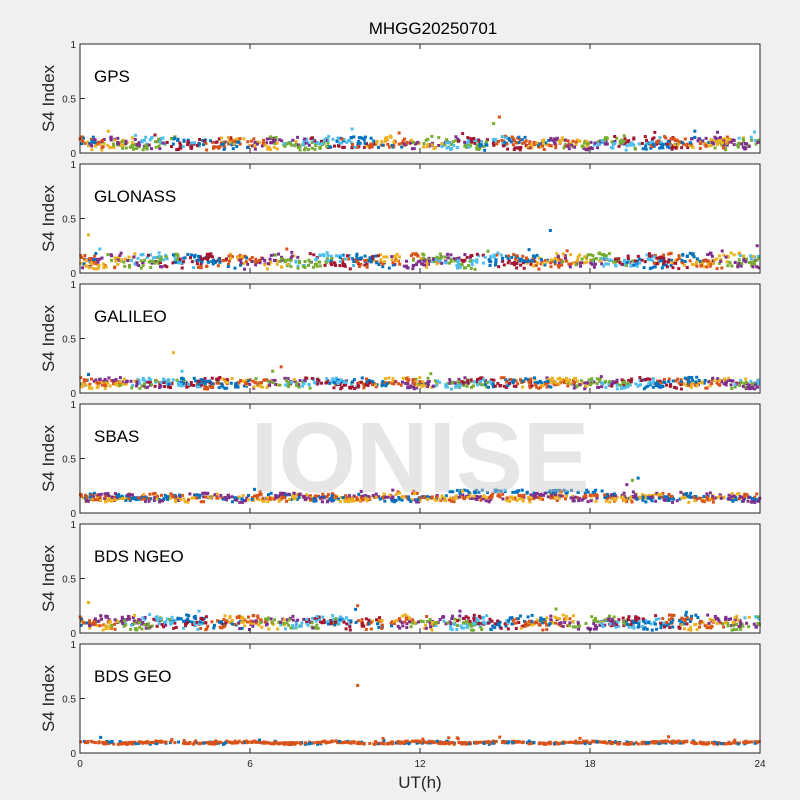 The image size is (800, 800). Describe the element at coordinates (550, 230) in the screenshot. I see `notable-point` at that location.